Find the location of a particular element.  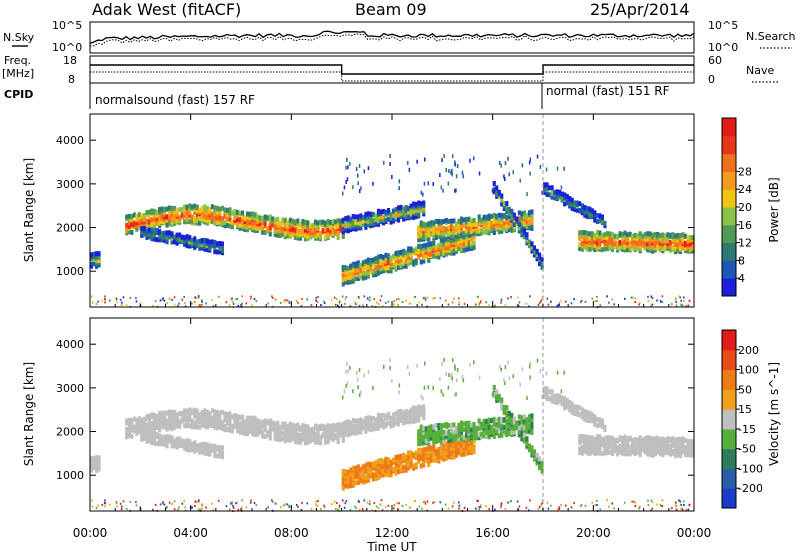

colorbar-frame is located at coordinates (729, 419).